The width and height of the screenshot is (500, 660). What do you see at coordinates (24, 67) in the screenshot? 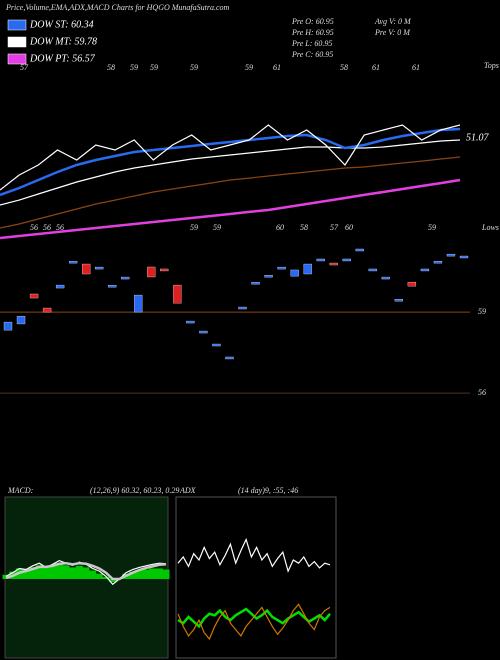
I see `top-label: 57` at bounding box center [24, 67].